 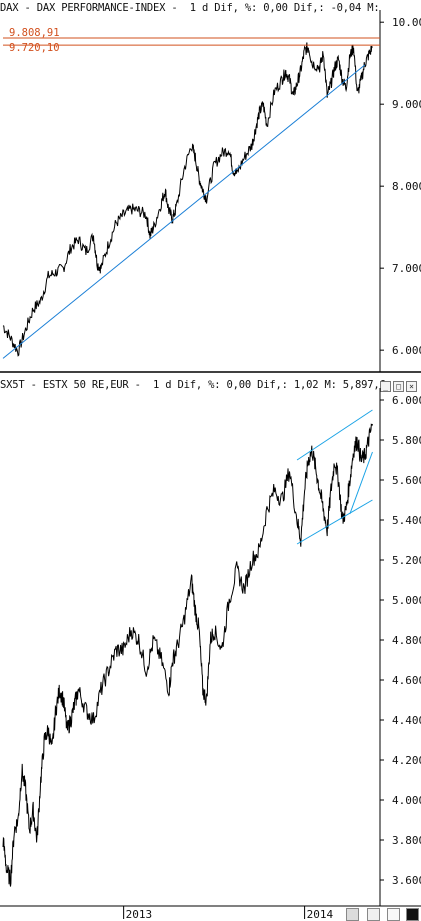 What do you see at coordinates (34, 48) in the screenshot?
I see `dax-level-label: 9.720,10` at bounding box center [34, 48].